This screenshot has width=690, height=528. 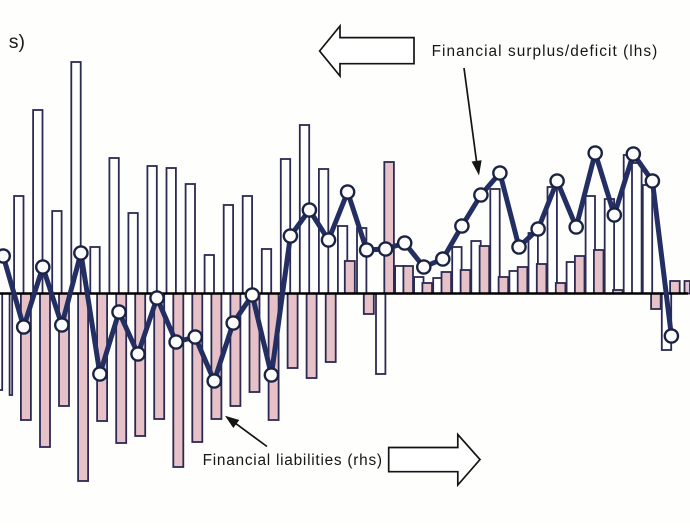 I want to click on svg-text:Financial surplus/deficit (lhs: Financial surplus/deficit (lhs), so click(x=545, y=51).